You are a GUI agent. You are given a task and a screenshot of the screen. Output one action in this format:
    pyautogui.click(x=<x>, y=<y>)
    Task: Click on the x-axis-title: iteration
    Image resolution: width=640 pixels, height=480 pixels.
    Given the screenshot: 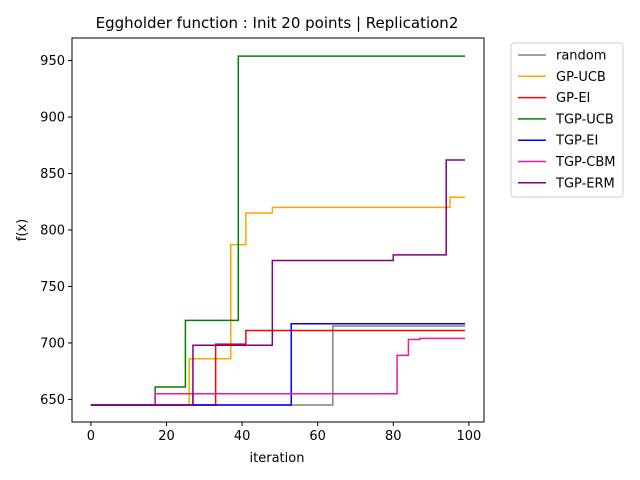 What is the action you would take?
    pyautogui.click(x=277, y=458)
    